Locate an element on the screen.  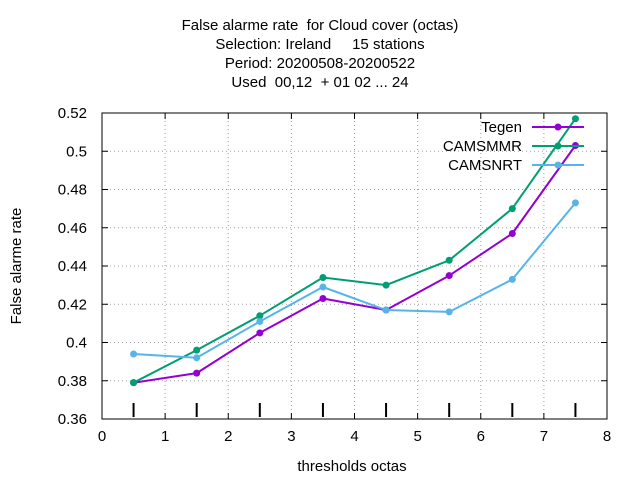
y-tick-label: 0.52 is located at coordinates (72, 113).